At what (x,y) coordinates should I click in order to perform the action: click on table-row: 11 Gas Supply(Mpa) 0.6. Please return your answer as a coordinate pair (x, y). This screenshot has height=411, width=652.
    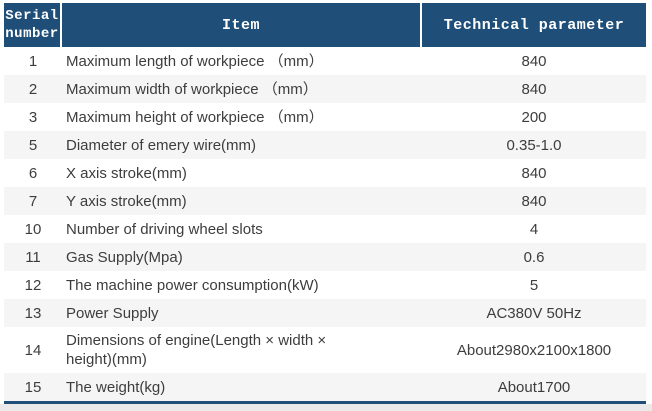
    Looking at the image, I should click on (325, 257).